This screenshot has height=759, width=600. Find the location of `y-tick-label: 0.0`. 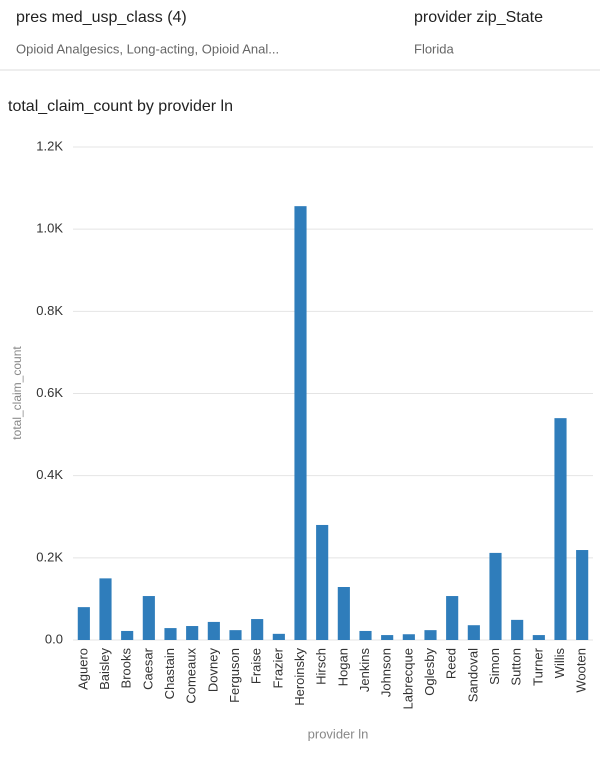

y-tick-label: 0.0 is located at coordinates (54, 638).